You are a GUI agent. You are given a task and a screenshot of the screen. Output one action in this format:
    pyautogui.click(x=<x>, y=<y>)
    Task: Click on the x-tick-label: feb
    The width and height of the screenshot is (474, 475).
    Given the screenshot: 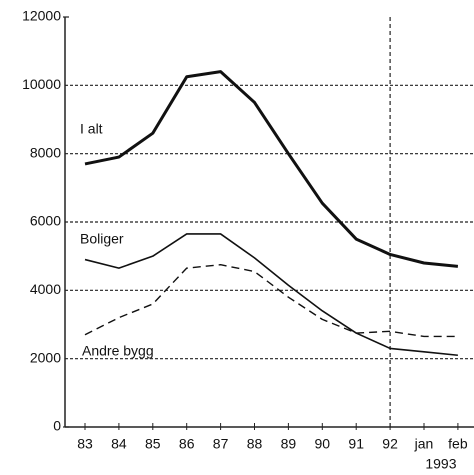 What is the action you would take?
    pyautogui.click(x=458, y=444)
    